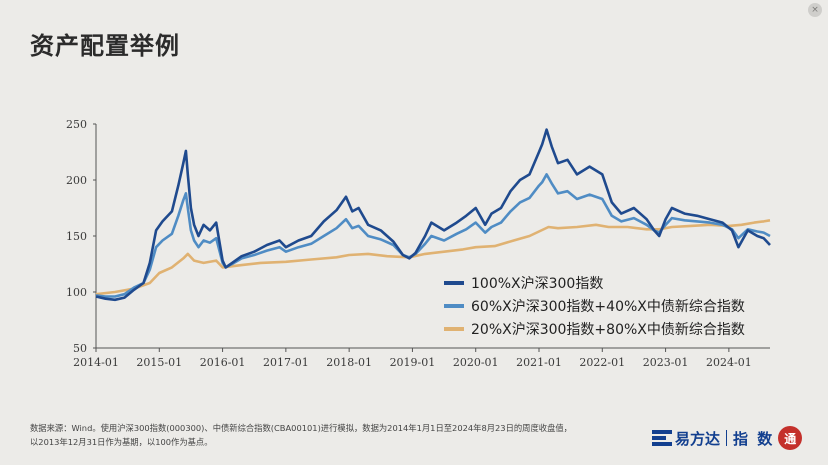 Image resolution: width=828 pixels, height=465 pixels. Describe the element at coordinates (608, 330) in the screenshot. I see `legend-label-3: 20%X沪深300指数+80%X中债新综合指数` at that location.